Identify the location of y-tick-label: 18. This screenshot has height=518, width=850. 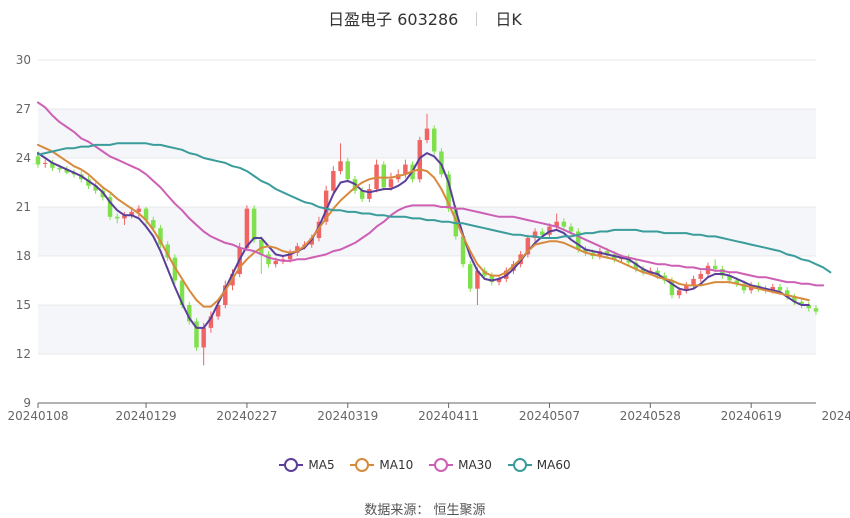
(23, 256).